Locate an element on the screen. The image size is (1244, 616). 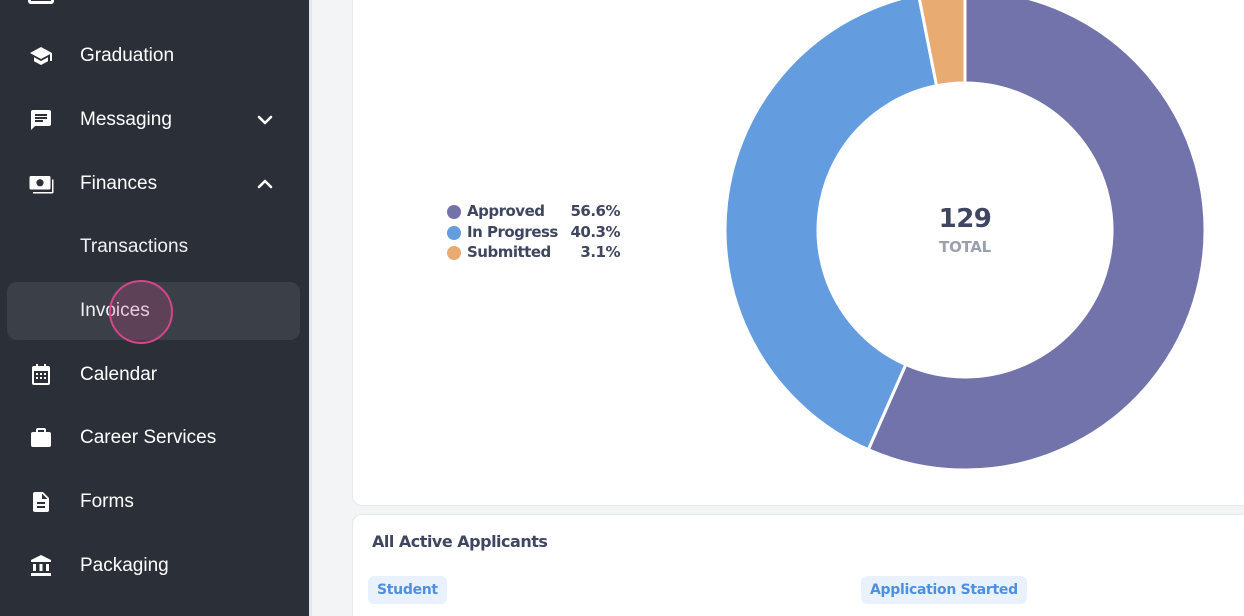
legend-value: 3.1% is located at coordinates (600, 252).